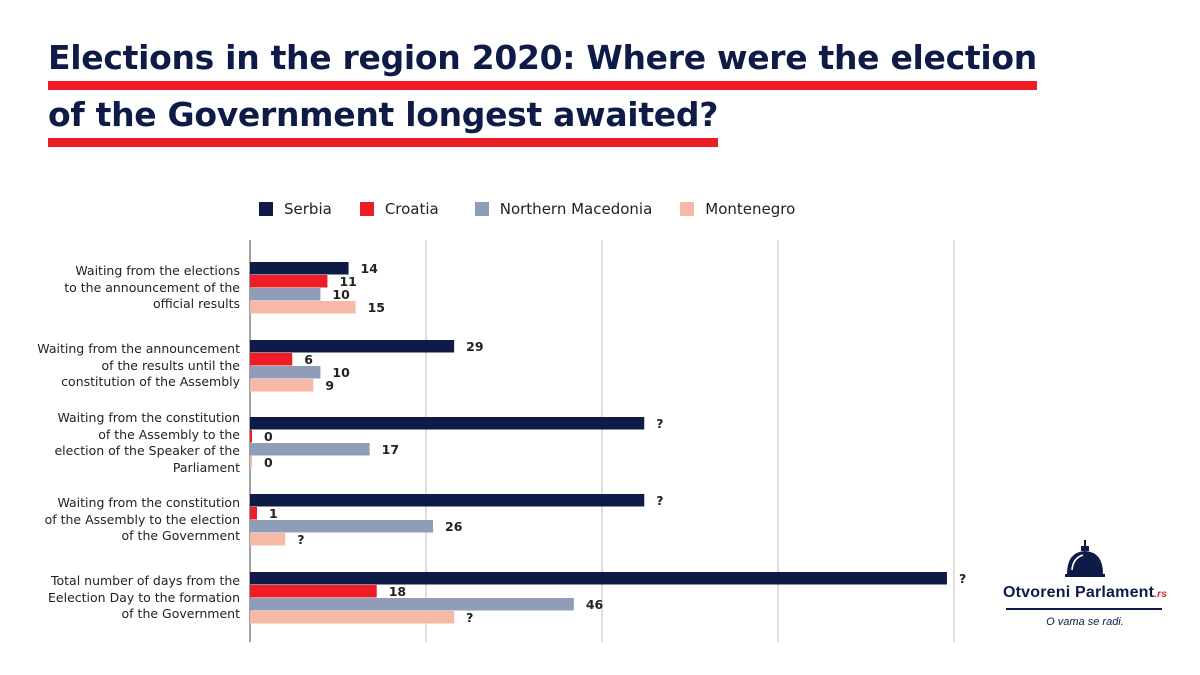  Describe the element at coordinates (376, 307) in the screenshot. I see `data-label: 15` at that location.